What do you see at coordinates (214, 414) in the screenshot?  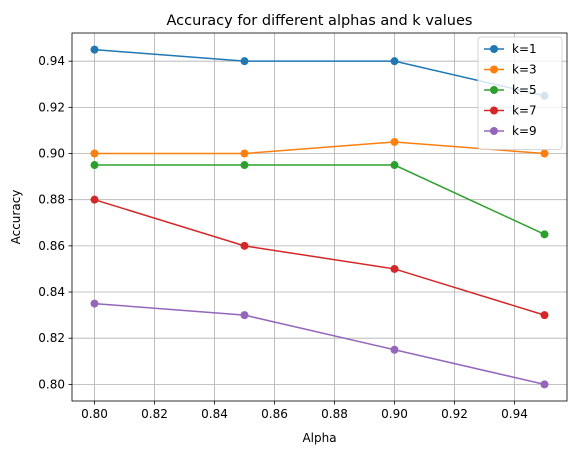 I see `x-tick-label: 0.84` at bounding box center [214, 414].